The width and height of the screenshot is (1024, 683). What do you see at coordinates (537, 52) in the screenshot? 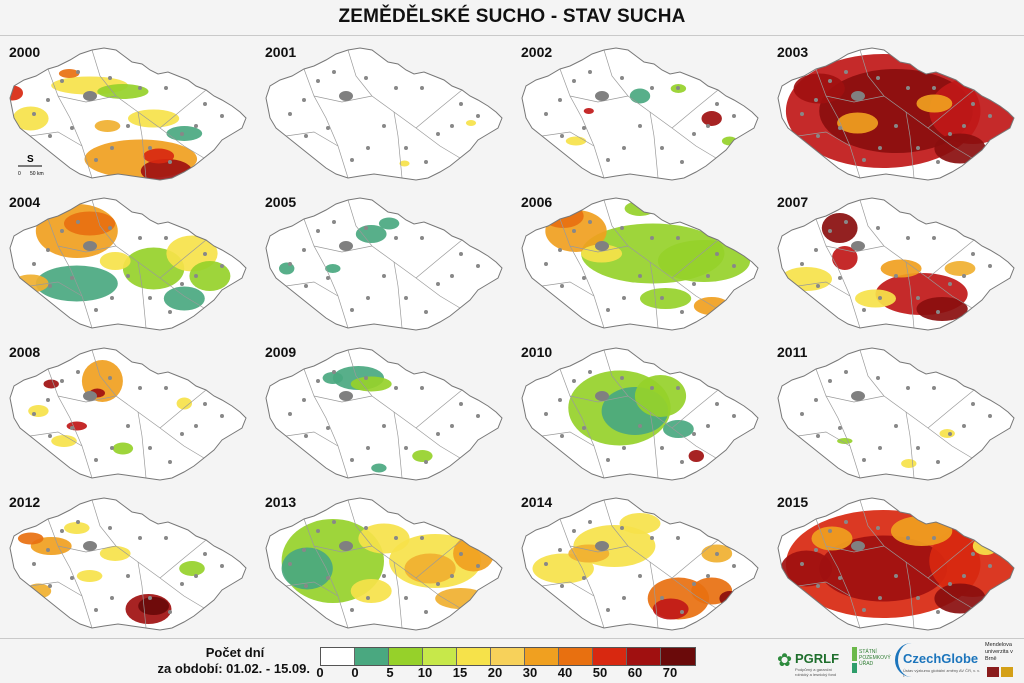
I see `map-year-label: 2002` at bounding box center [537, 52].